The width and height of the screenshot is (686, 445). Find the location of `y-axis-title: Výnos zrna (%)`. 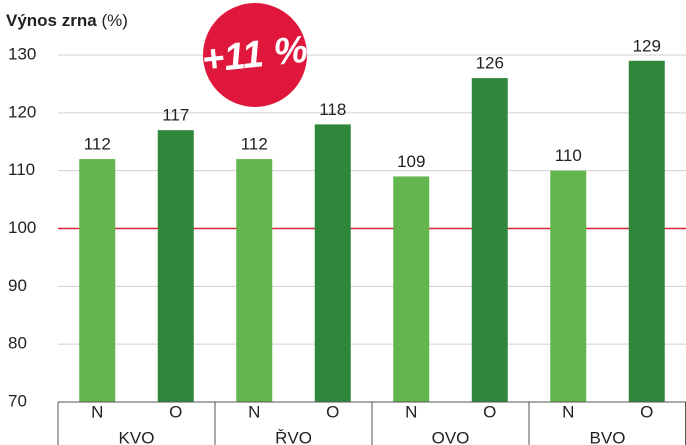

y-axis-title: Výnos zrna (%) is located at coordinates (67, 20).